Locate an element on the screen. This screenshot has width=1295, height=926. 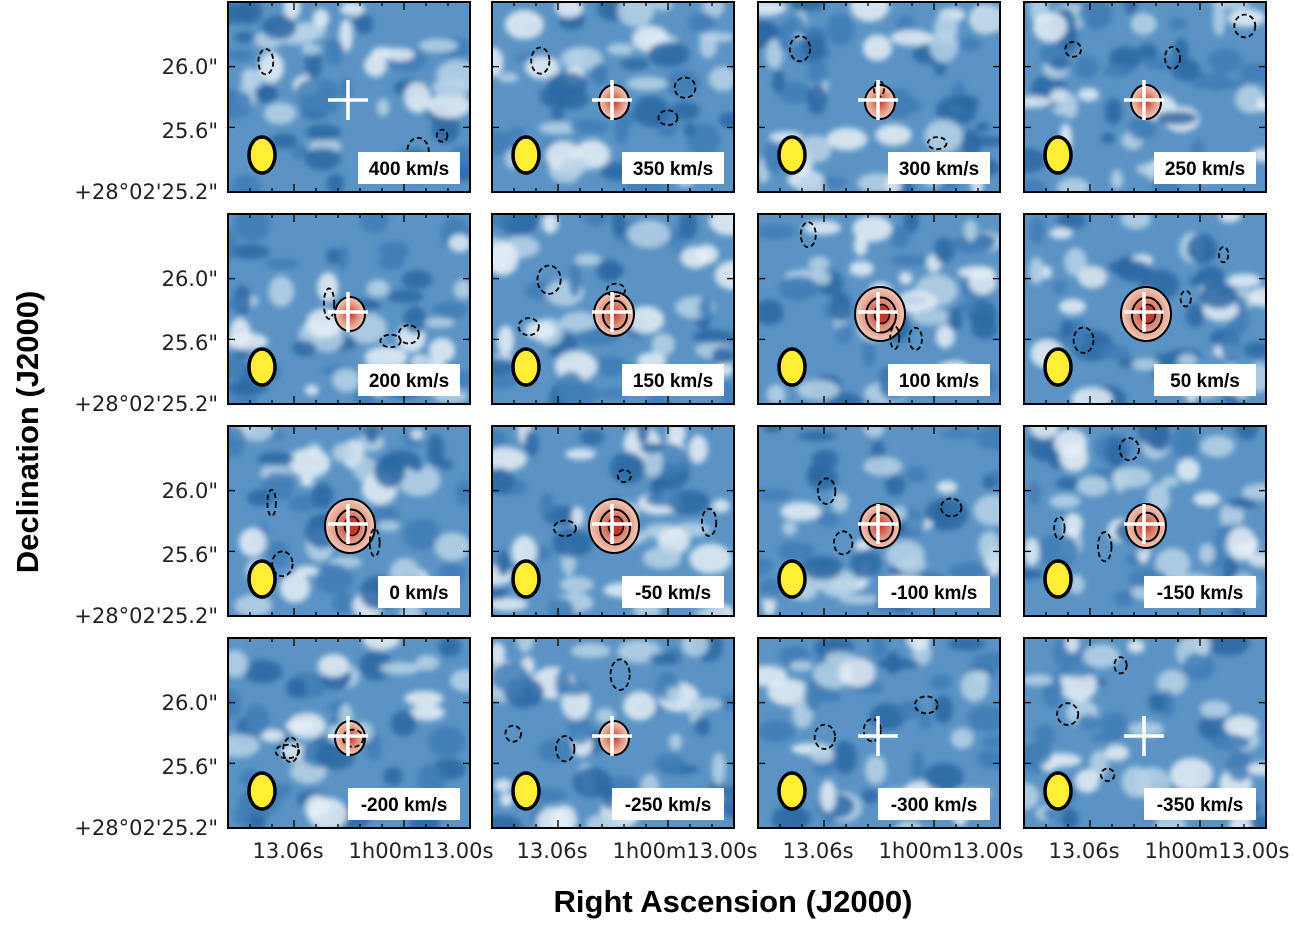
velocity-label: 50 km/s is located at coordinates (1205, 381).